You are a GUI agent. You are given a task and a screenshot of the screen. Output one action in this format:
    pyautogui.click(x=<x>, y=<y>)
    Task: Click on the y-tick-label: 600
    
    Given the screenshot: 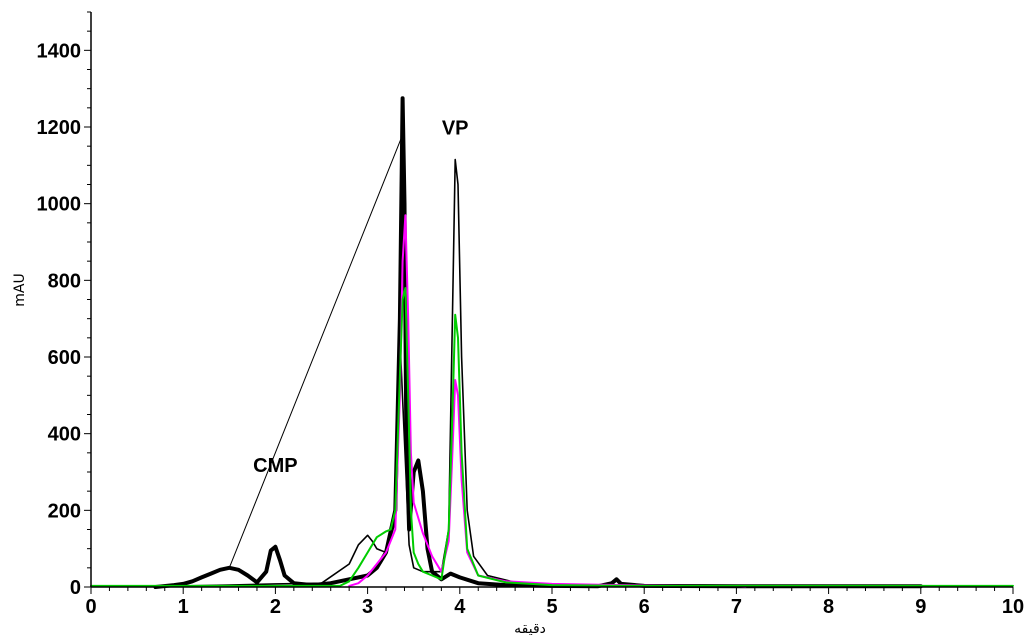 What is the action you would take?
    pyautogui.click(x=64, y=358)
    